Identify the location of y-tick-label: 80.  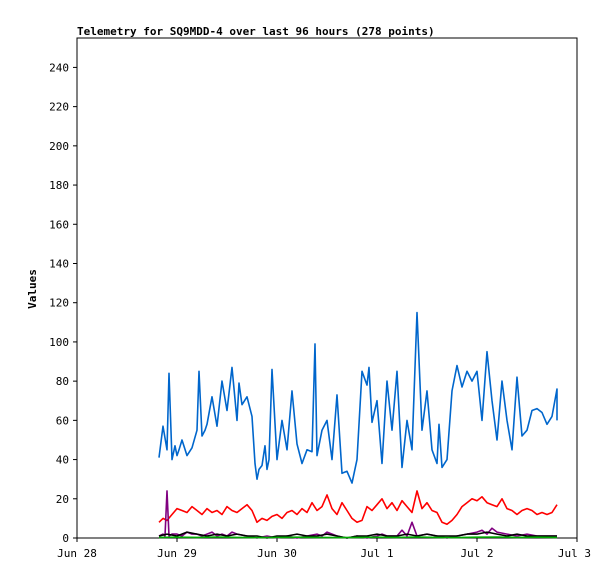
(62, 381).